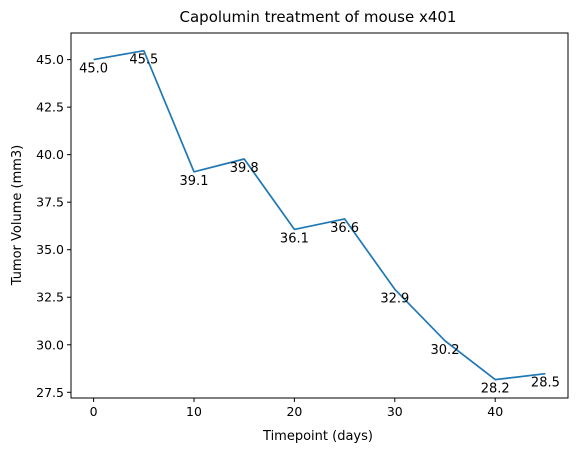 The height and width of the screenshot is (453, 576). I want to click on y-tick-label: 32.5, so click(50, 297).